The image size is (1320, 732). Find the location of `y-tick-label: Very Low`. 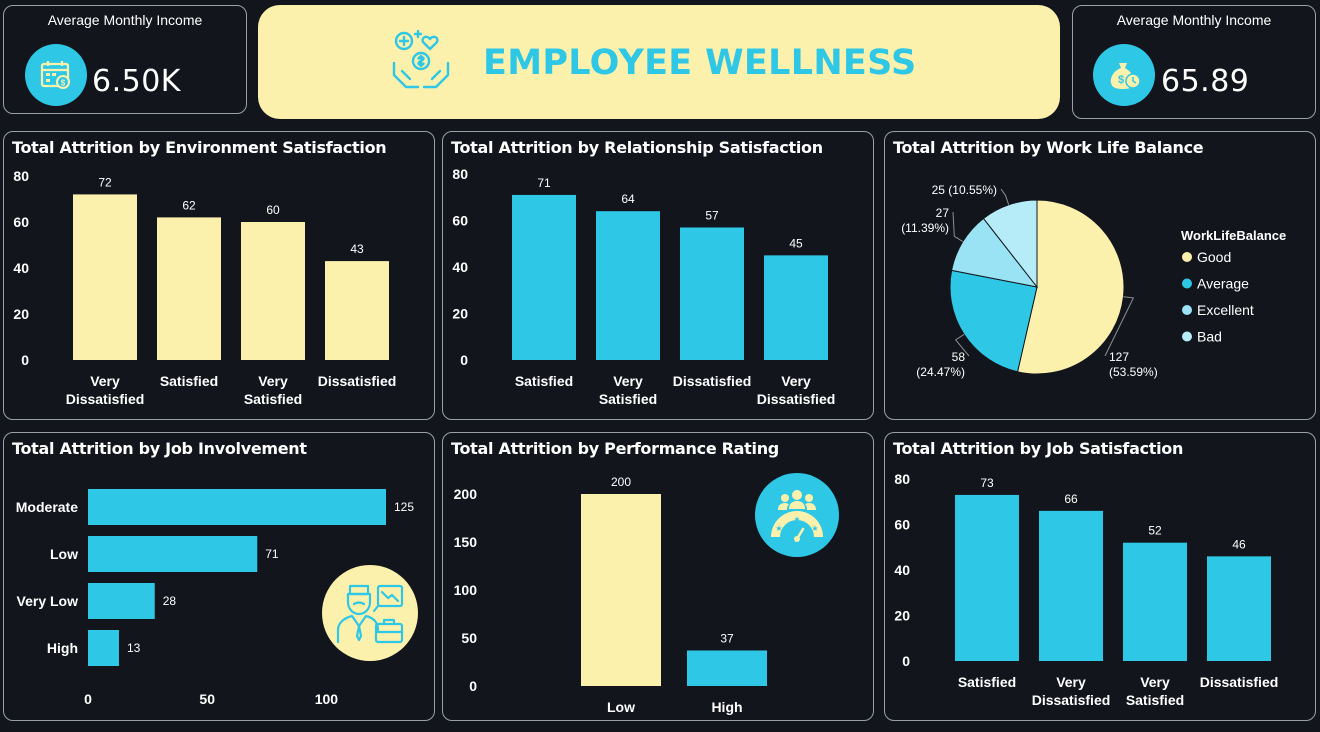

y-tick-label: Very Low is located at coordinates (48, 601).